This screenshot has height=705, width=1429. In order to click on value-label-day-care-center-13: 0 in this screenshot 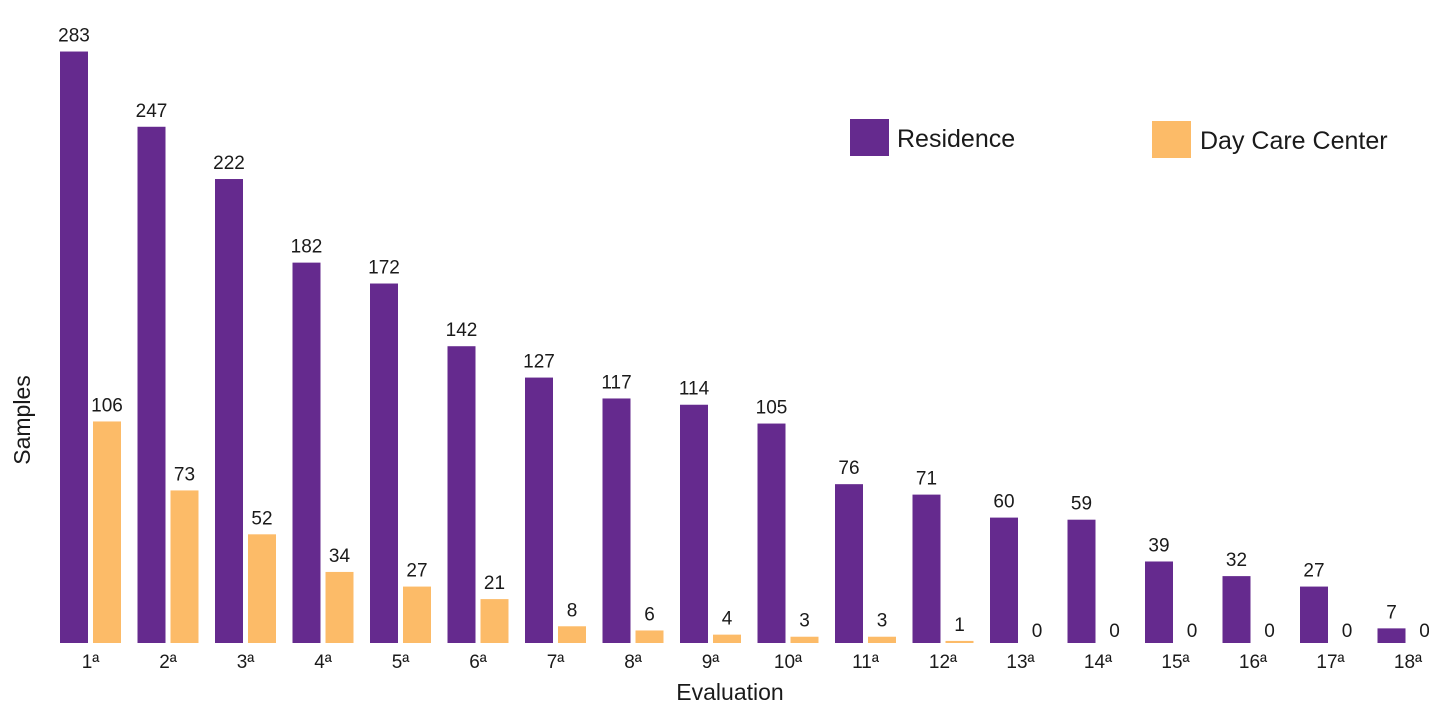, I will do `click(1037, 631)`.